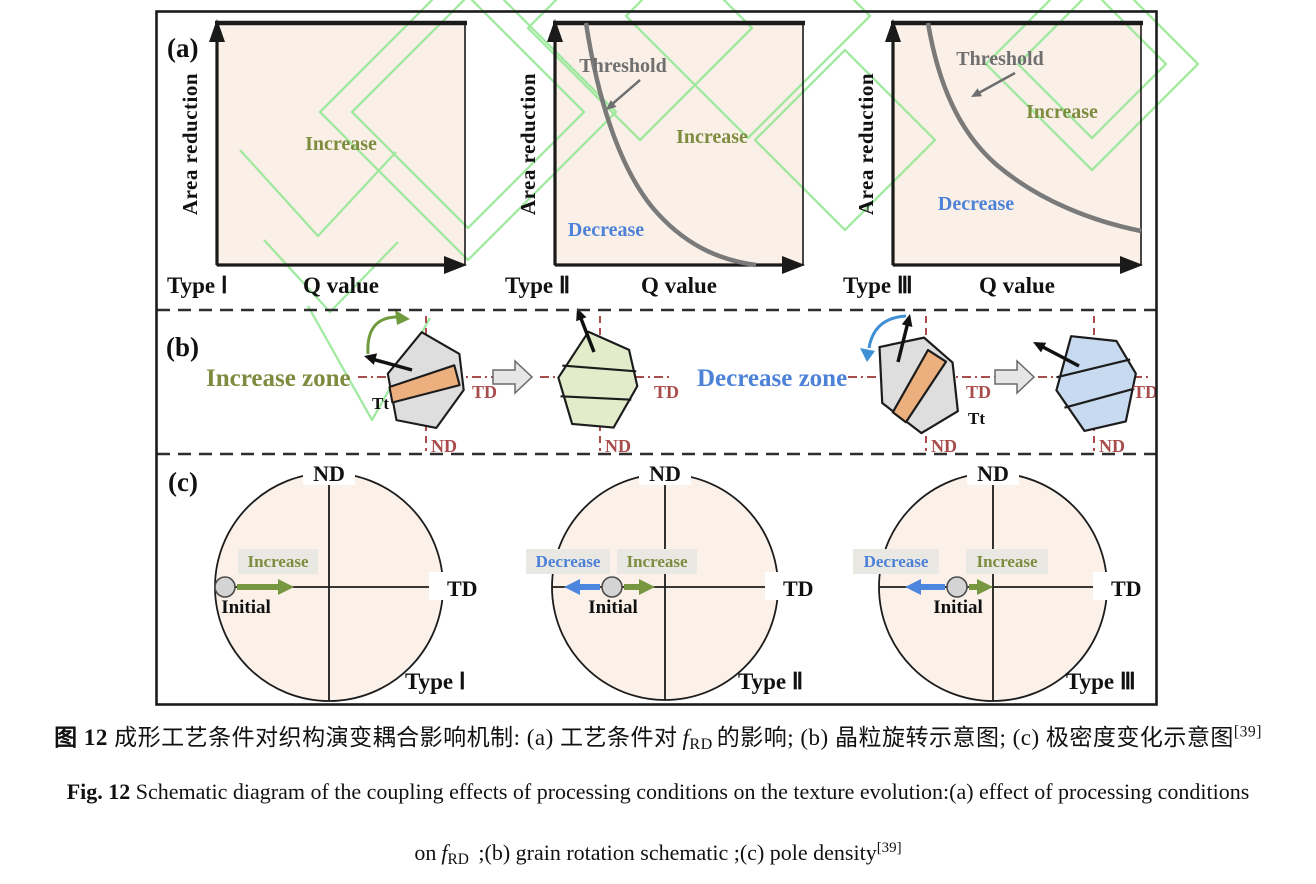  What do you see at coordinates (402, 317) in the screenshot?
I see `rotation-arrowhead-green` at bounding box center [402, 317].